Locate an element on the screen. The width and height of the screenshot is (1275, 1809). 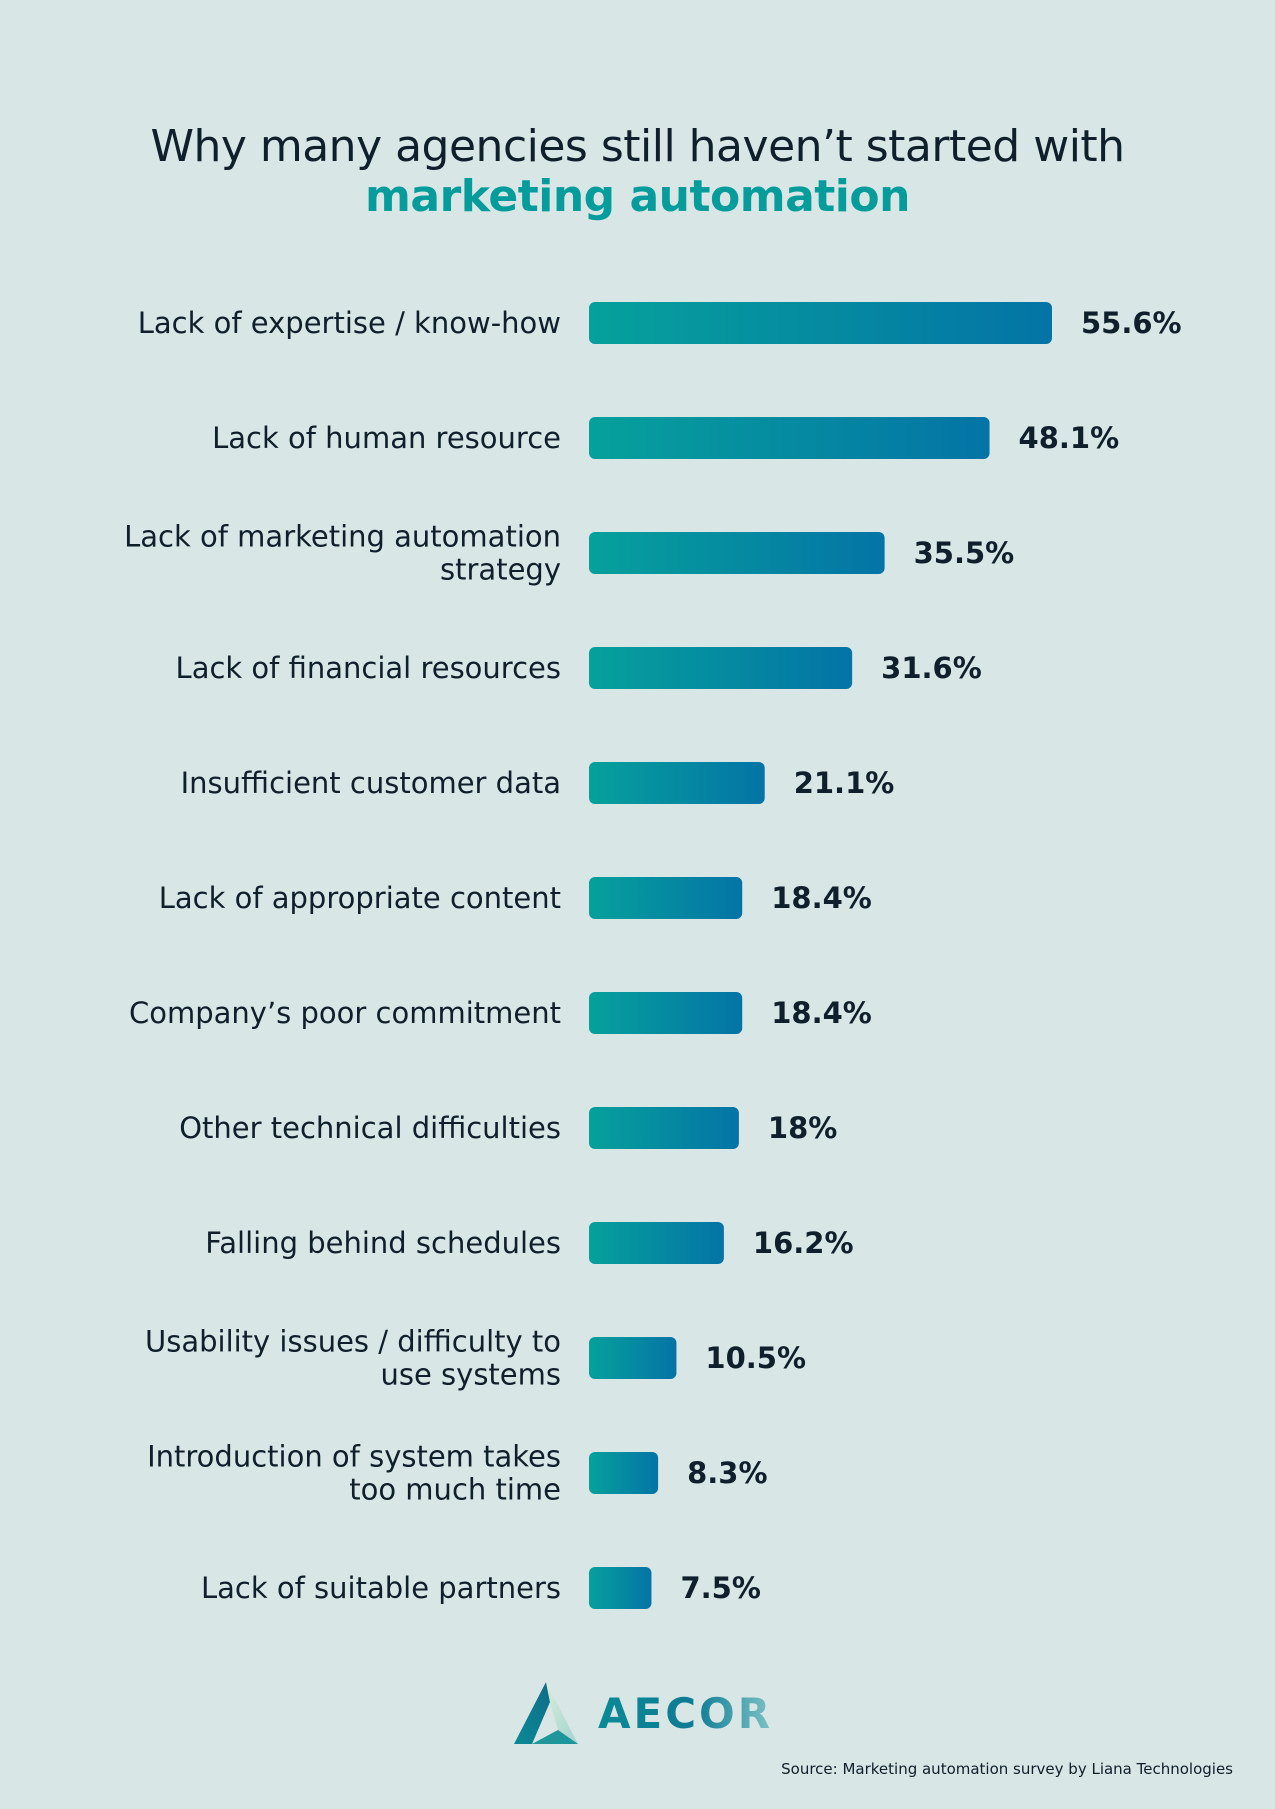
chart-title-line-2: marketing automation is located at coordinates (637, 196).